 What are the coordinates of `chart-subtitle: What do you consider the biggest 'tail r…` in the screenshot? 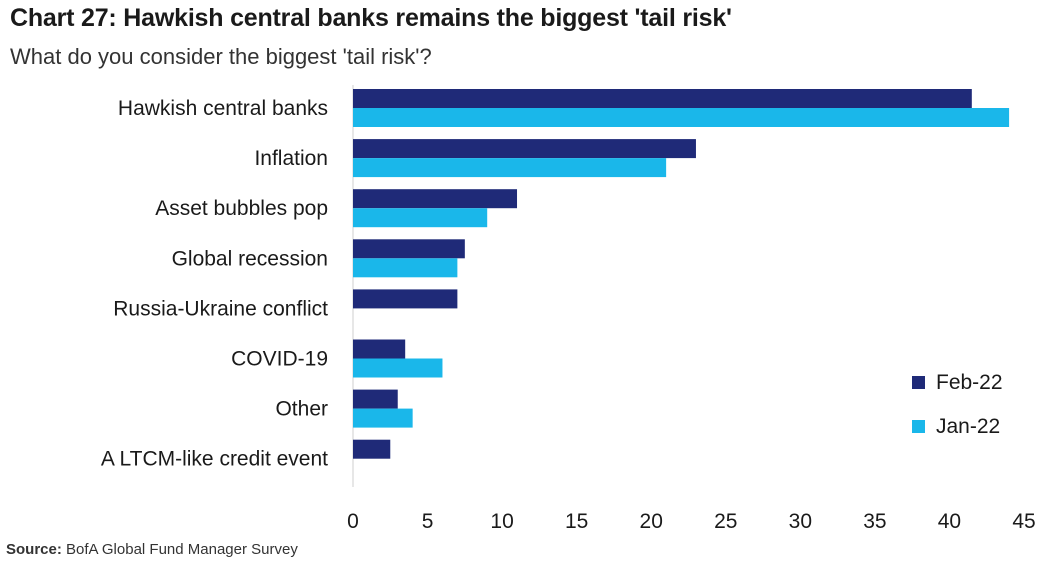 It's located at (221, 56).